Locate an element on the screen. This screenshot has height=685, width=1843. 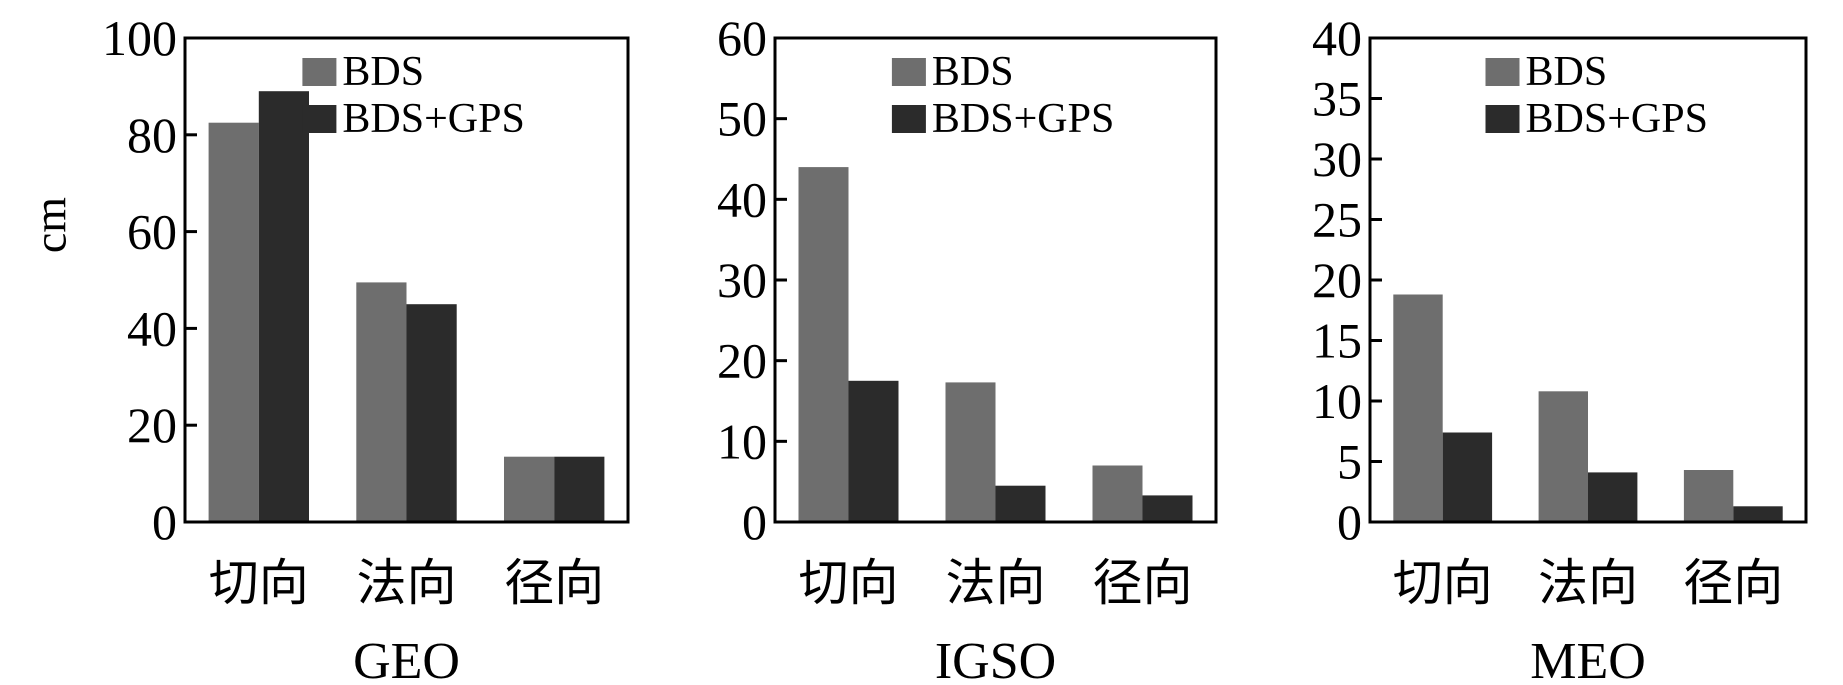
y-tick-label: 15 is located at coordinates (1337, 341).